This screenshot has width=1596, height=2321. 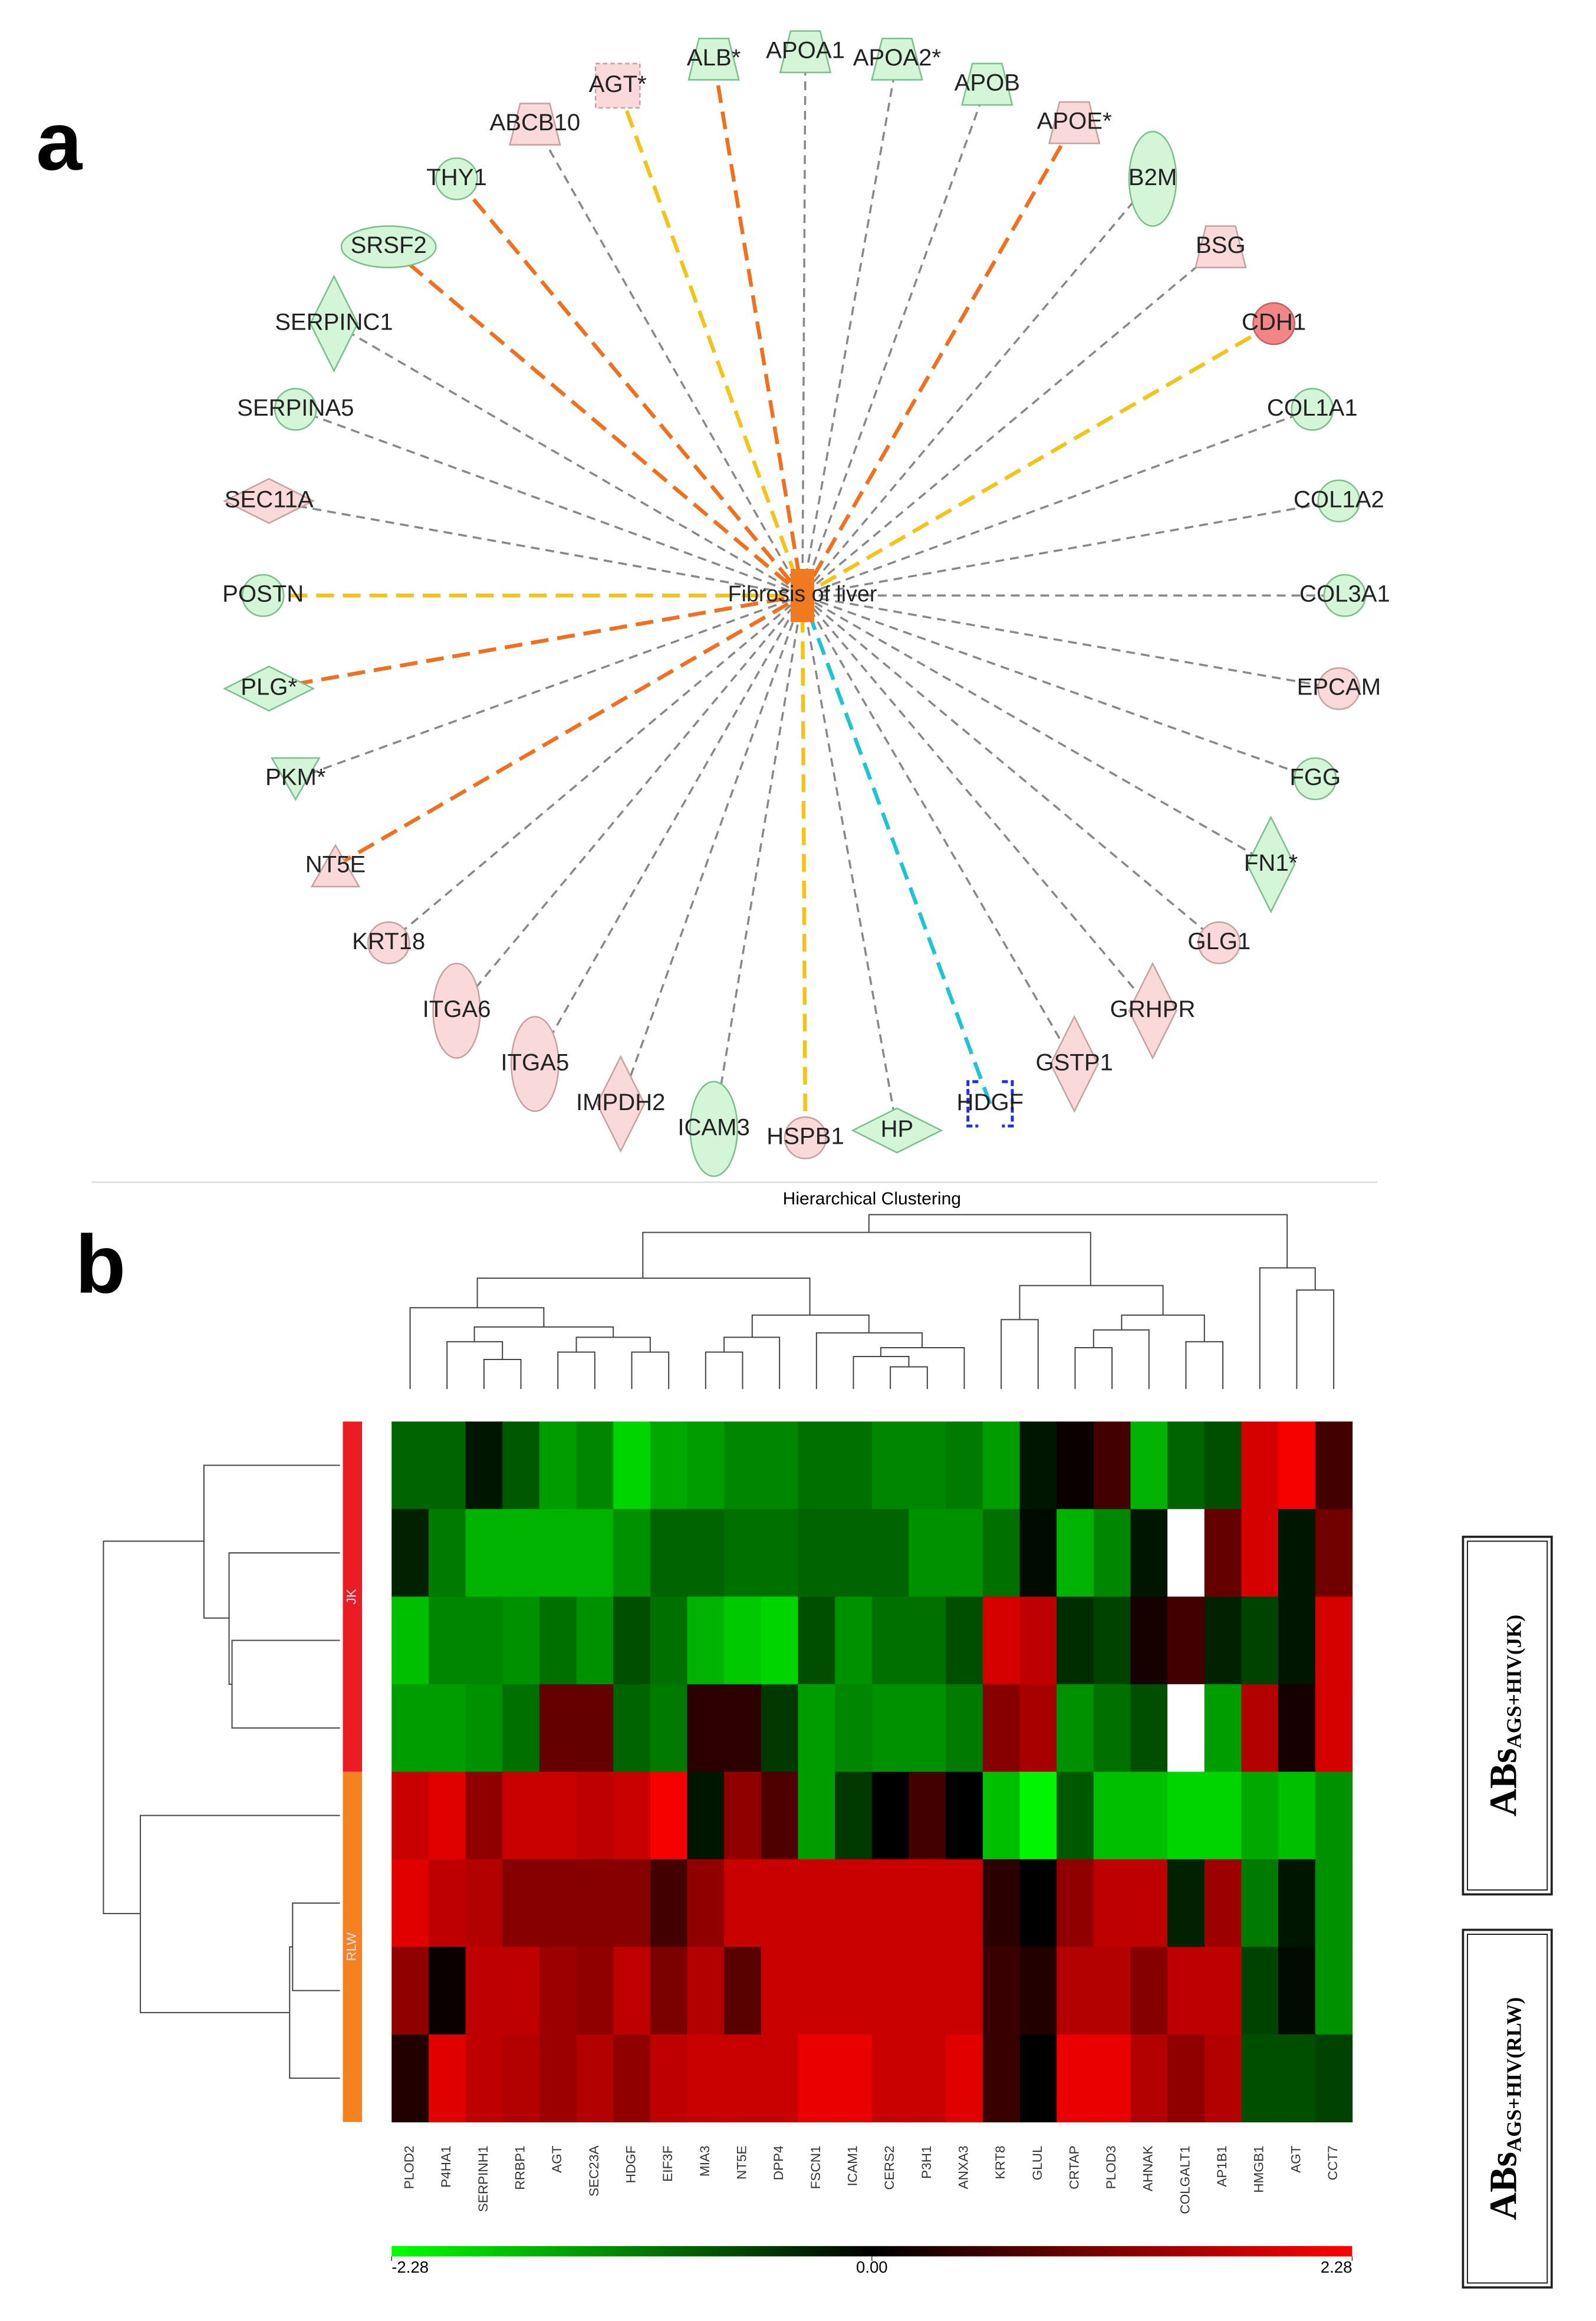 I want to click on column-label: RRBP1, so click(x=519, y=2167).